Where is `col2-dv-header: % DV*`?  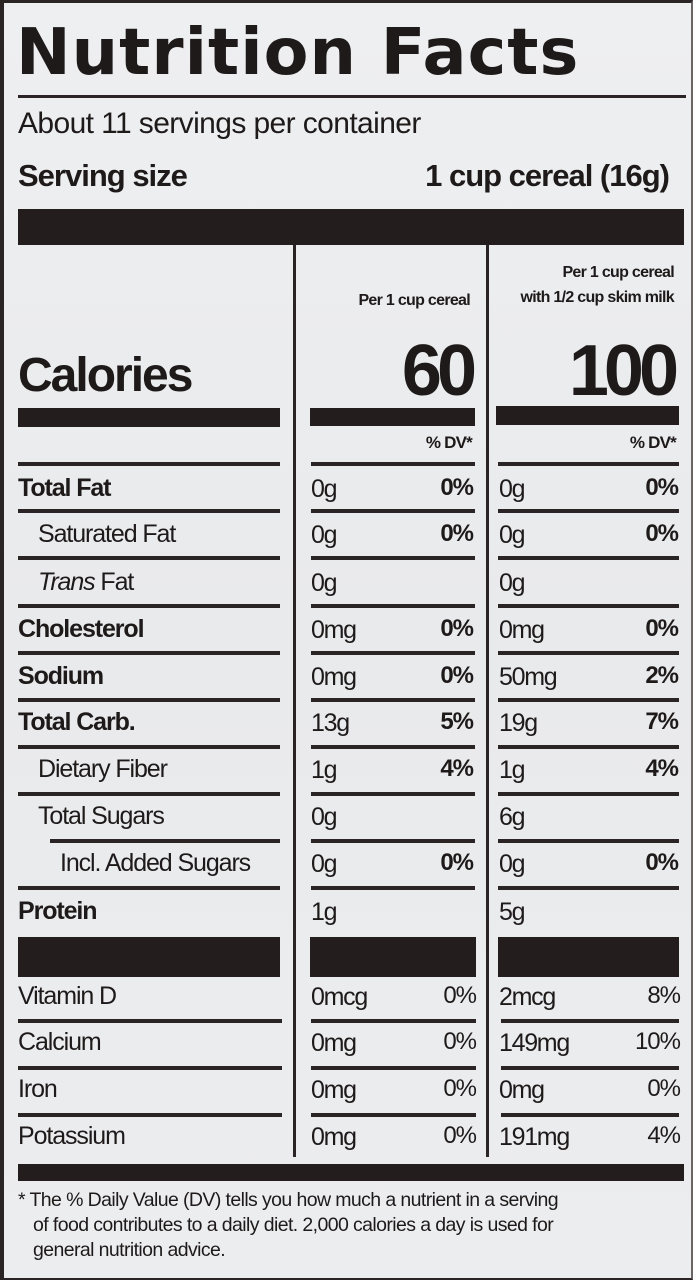
col2-dv-header: % DV* is located at coordinates (653, 442).